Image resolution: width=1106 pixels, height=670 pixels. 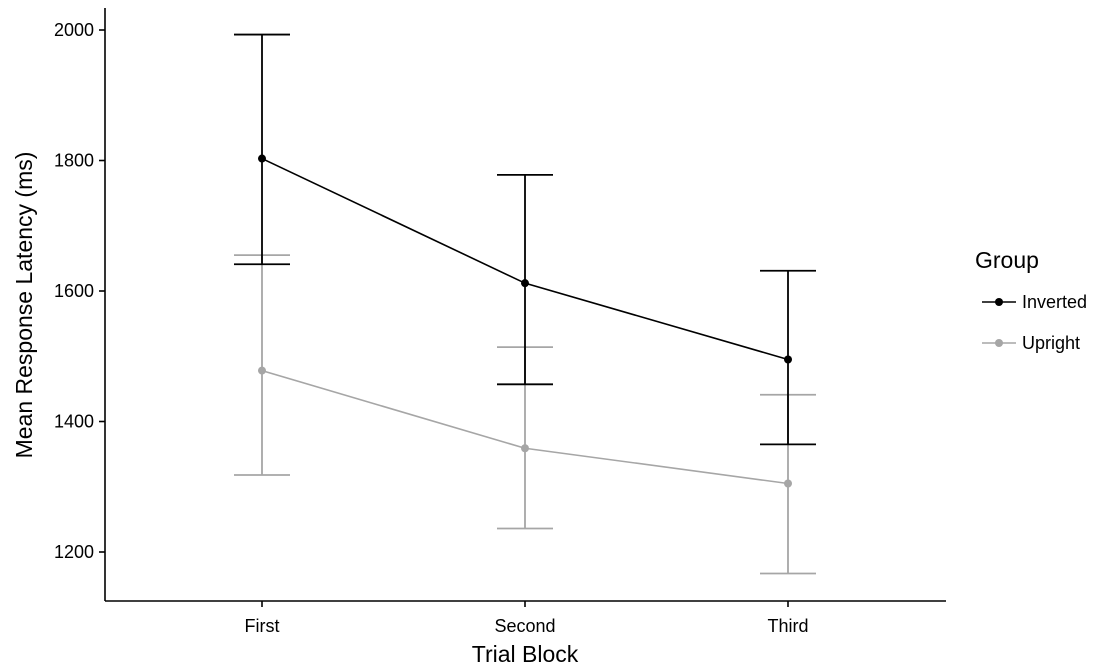 I want to click on legend-label: Upright, so click(x=1051, y=343).